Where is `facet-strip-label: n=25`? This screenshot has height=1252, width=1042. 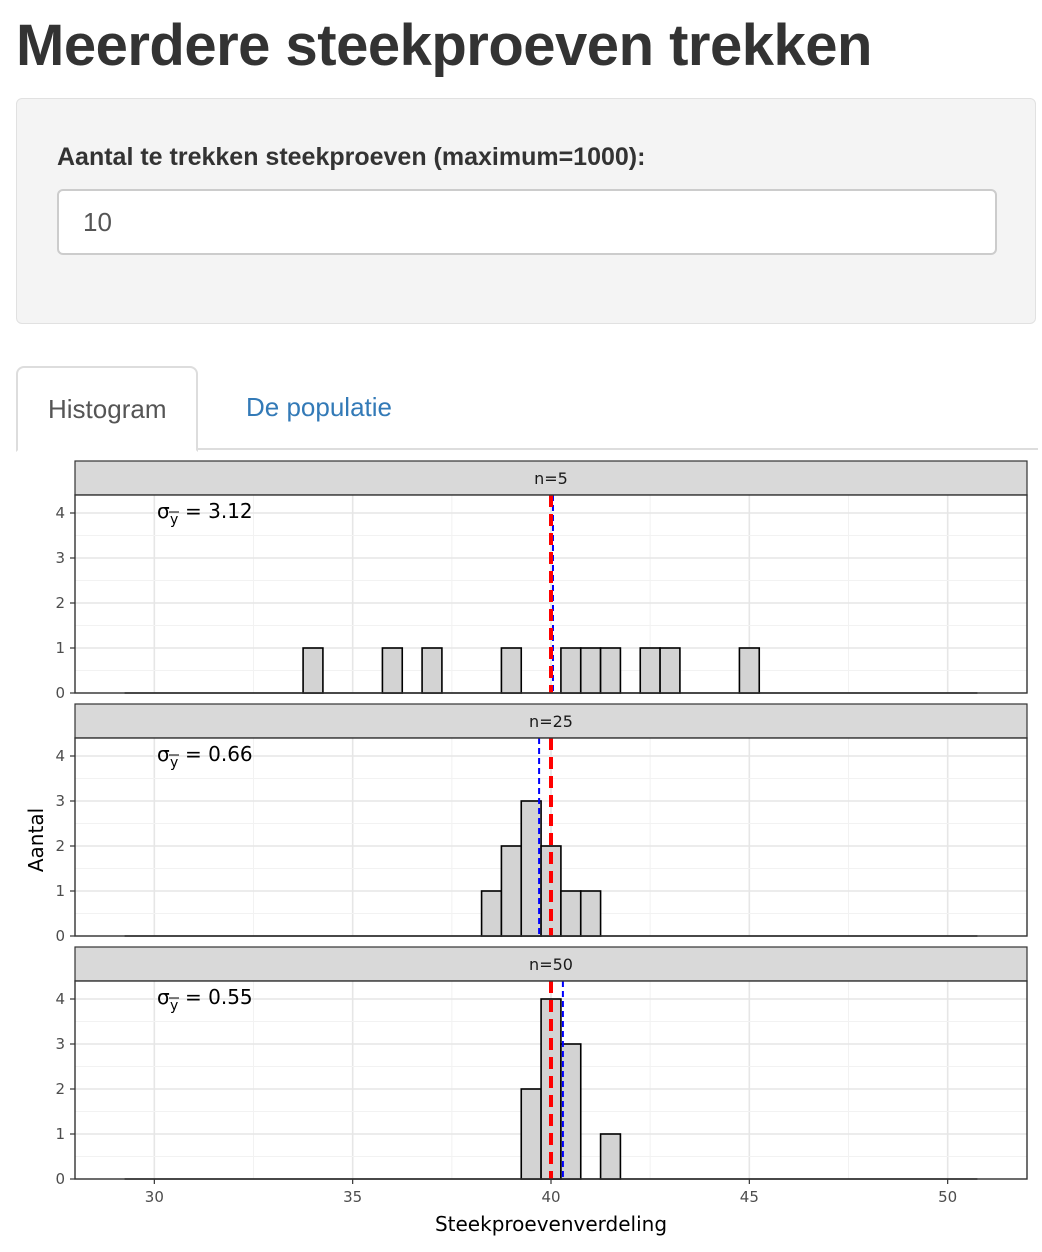 facet-strip-label: n=25 is located at coordinates (551, 721).